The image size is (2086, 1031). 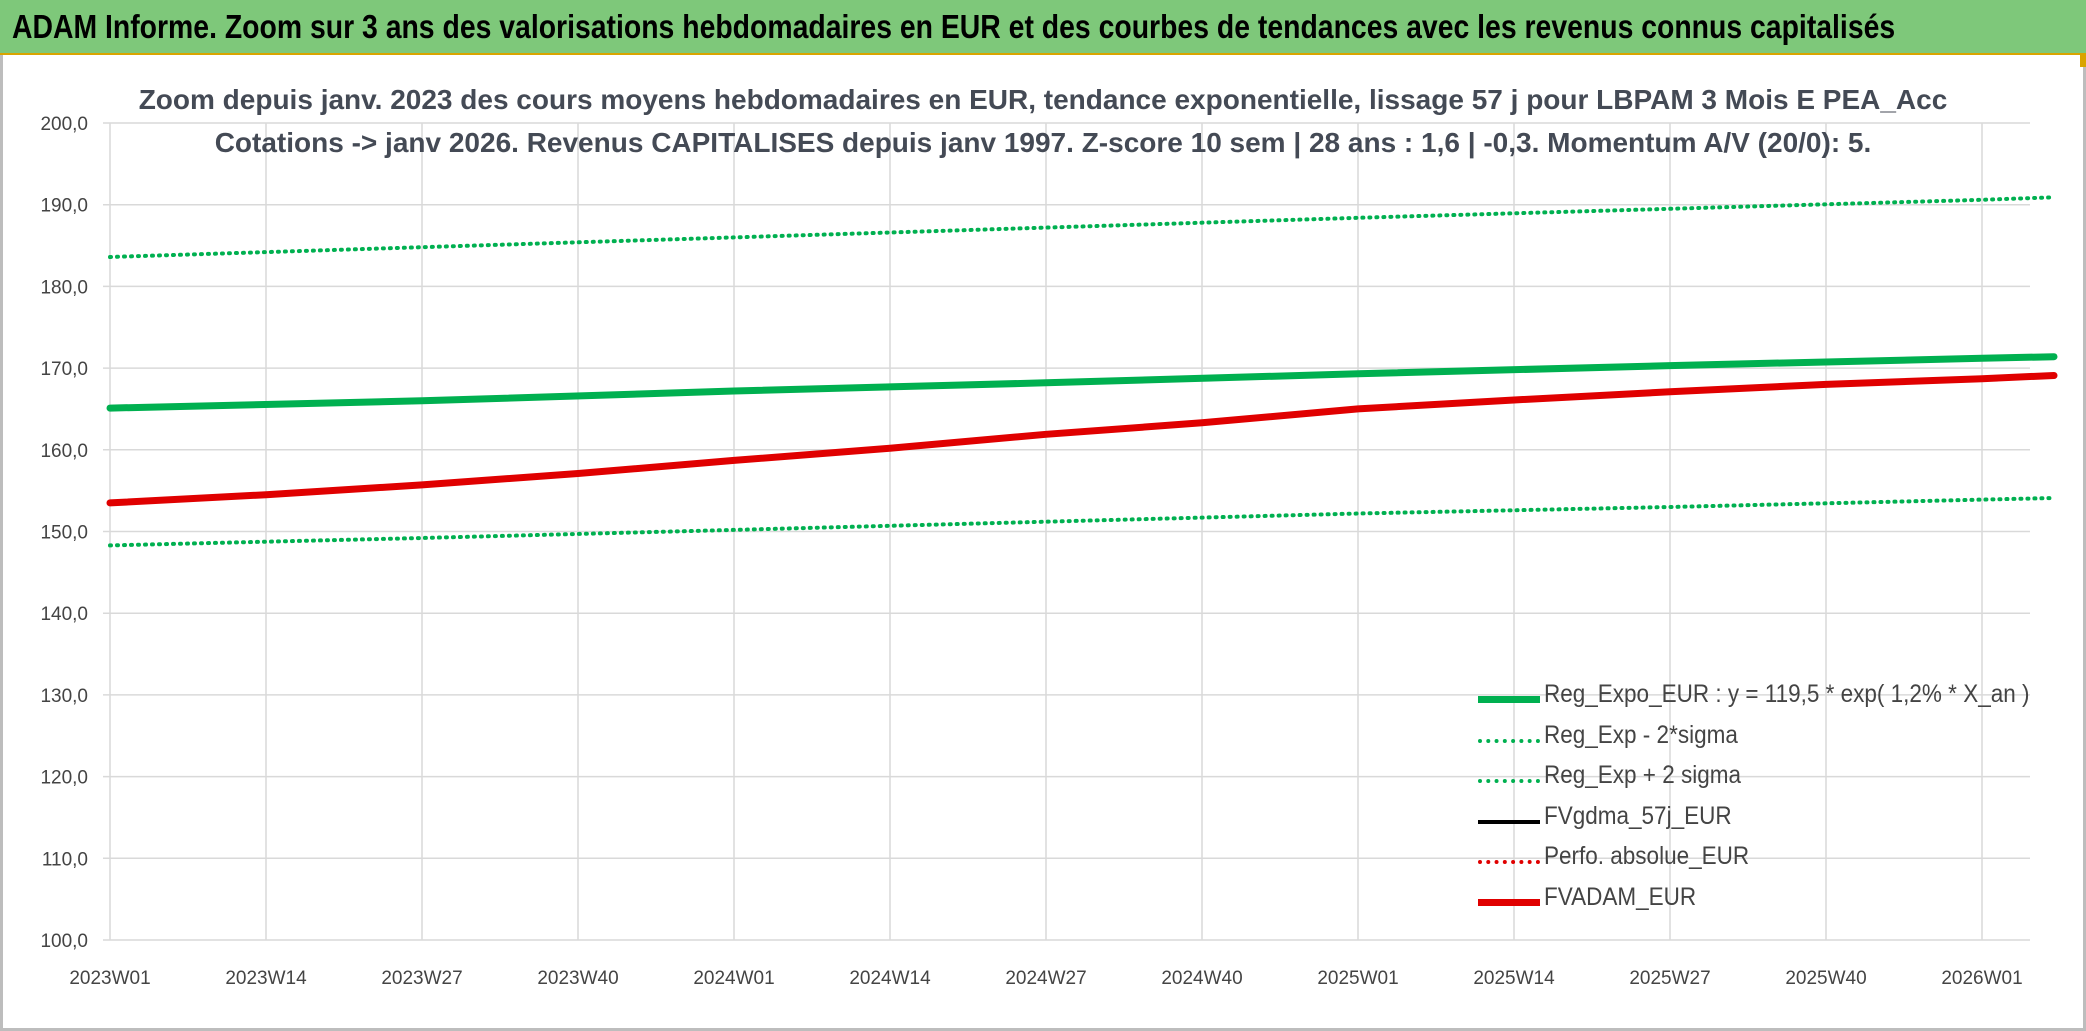 What do you see at coordinates (1647, 856) in the screenshot?
I see `legend-label: Perfo. absolue_EUR` at bounding box center [1647, 856].